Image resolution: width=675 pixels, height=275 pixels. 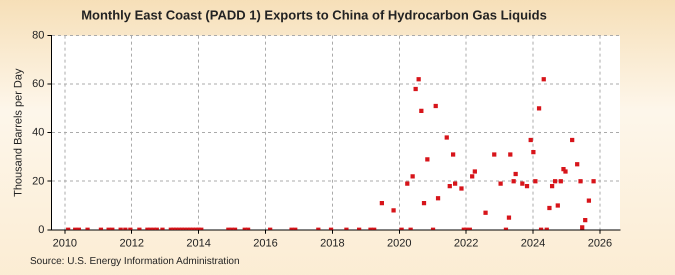 I want to click on x-tick-label: 2012, so click(x=131, y=243).